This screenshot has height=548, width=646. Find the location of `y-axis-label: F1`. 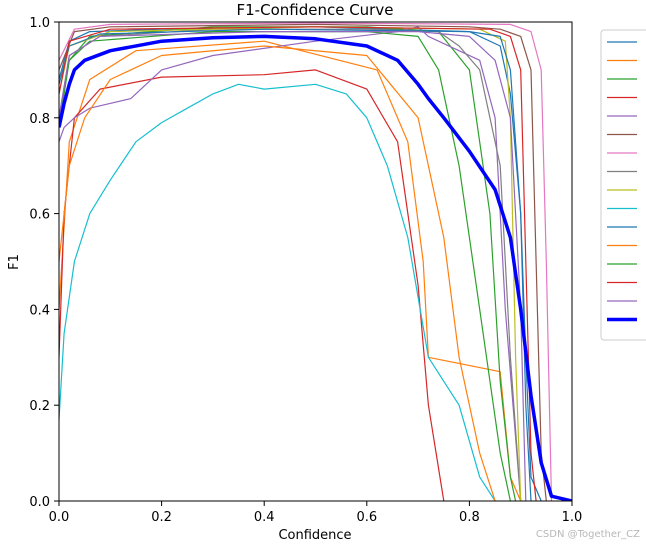

y-axis-label: F1 is located at coordinates (14, 262).